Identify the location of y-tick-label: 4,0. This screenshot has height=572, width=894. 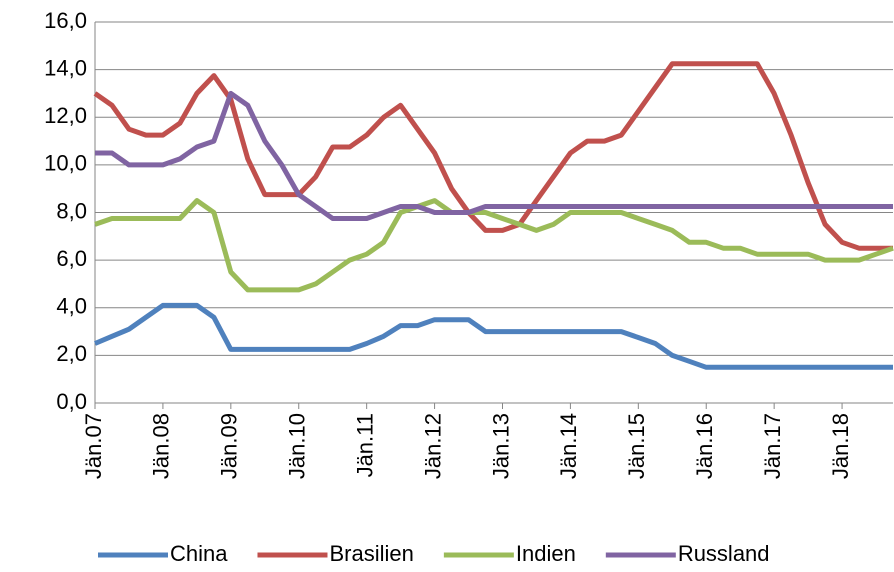
(71, 306).